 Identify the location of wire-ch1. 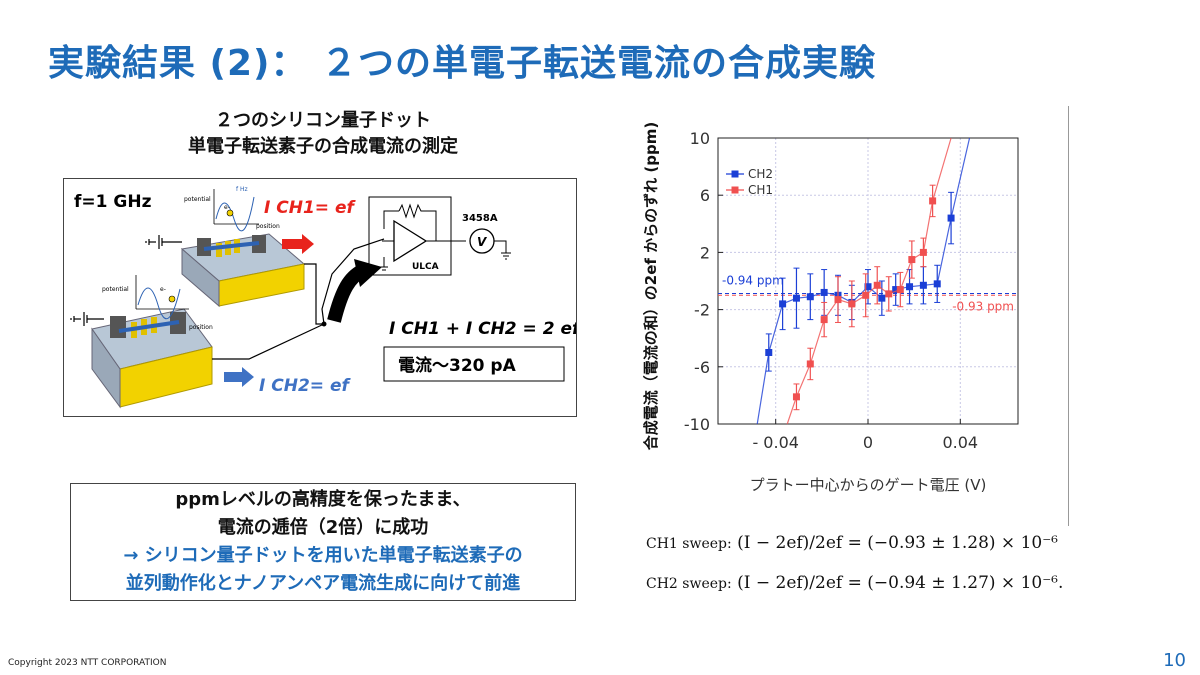
(314, 294).